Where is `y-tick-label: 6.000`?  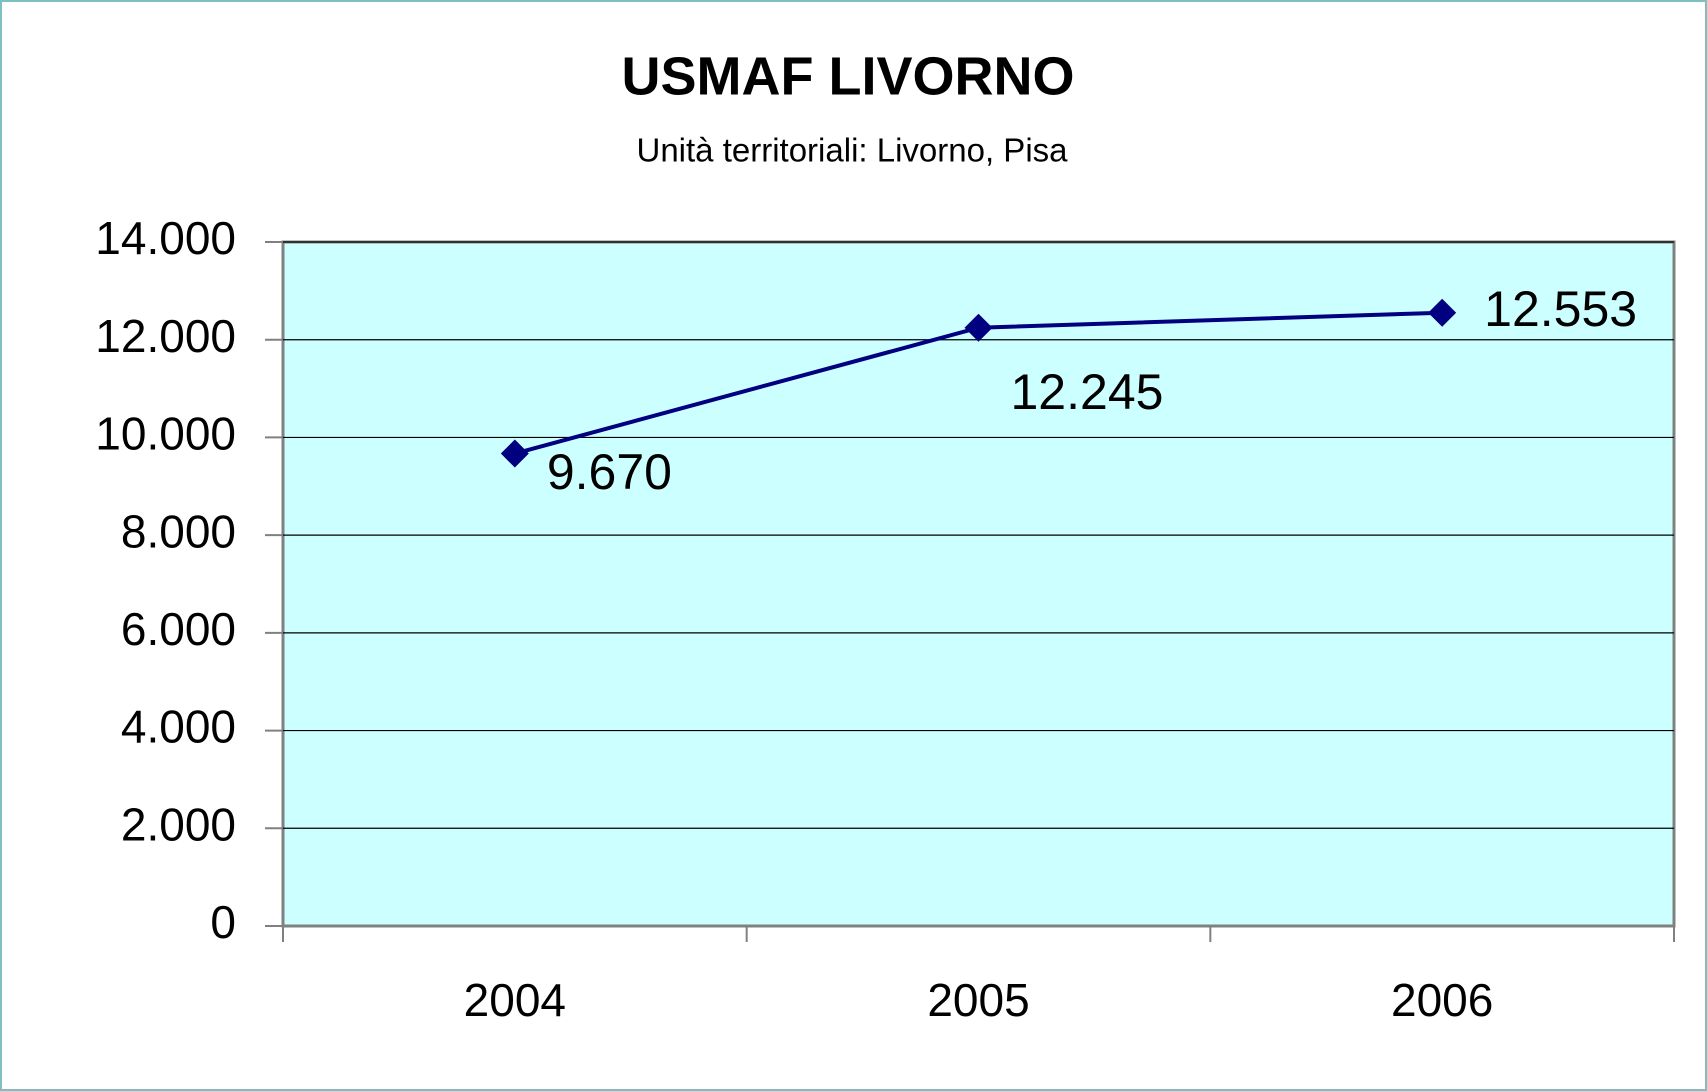
y-tick-label: 6.000 is located at coordinates (178, 629).